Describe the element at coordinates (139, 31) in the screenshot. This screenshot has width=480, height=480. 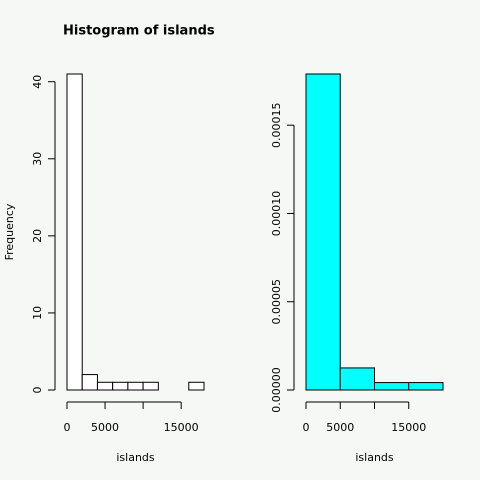
I see `chart-title: Histogram of islands` at that location.